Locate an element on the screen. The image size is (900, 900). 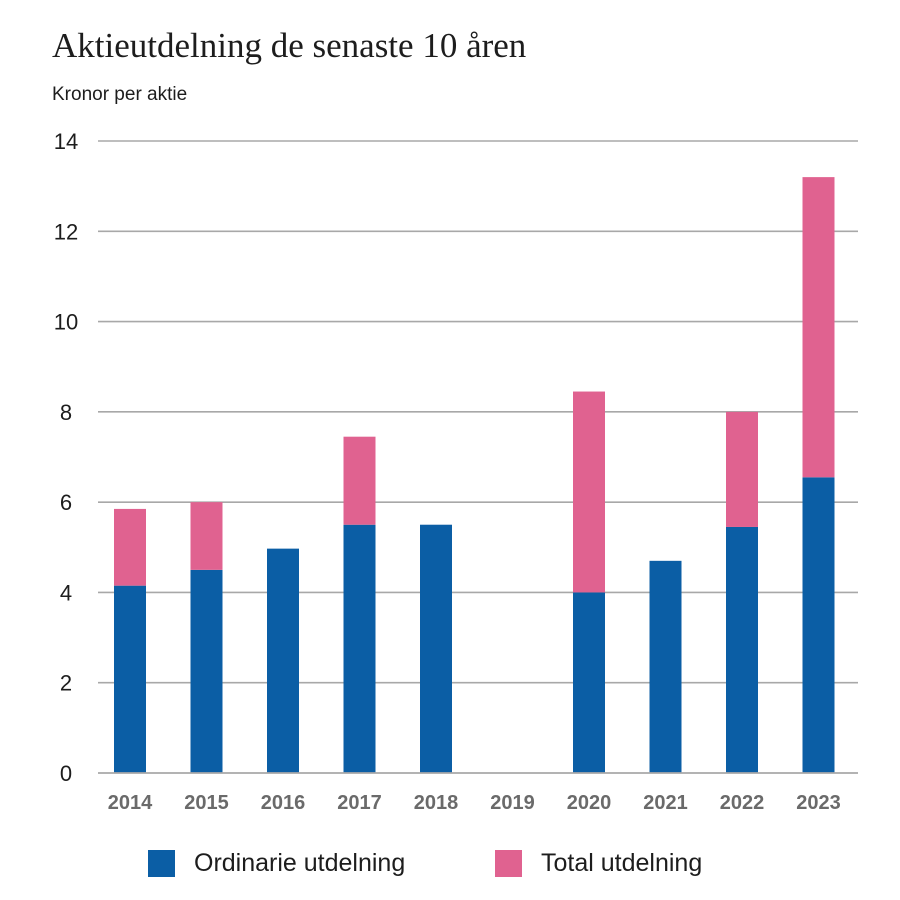
x-tick-label-2015: 2015 is located at coordinates (206, 803).